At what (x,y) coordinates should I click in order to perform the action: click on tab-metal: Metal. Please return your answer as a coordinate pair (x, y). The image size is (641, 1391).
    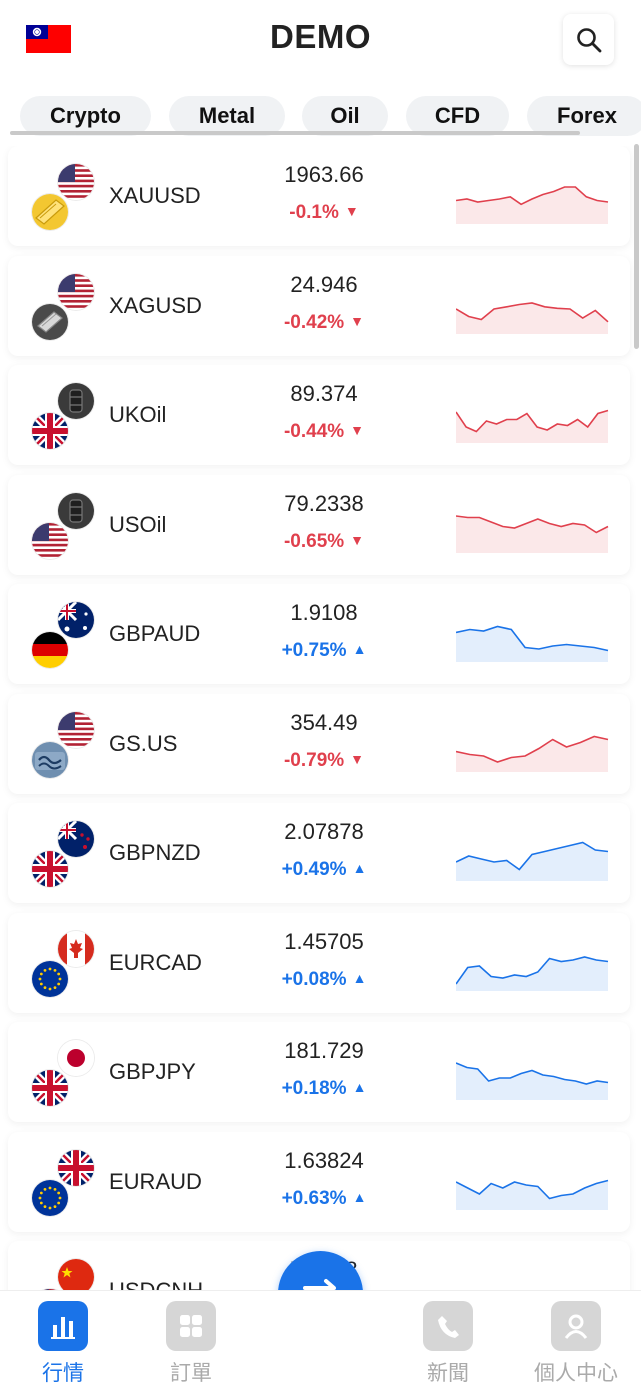
    Looking at the image, I should click on (227, 116).